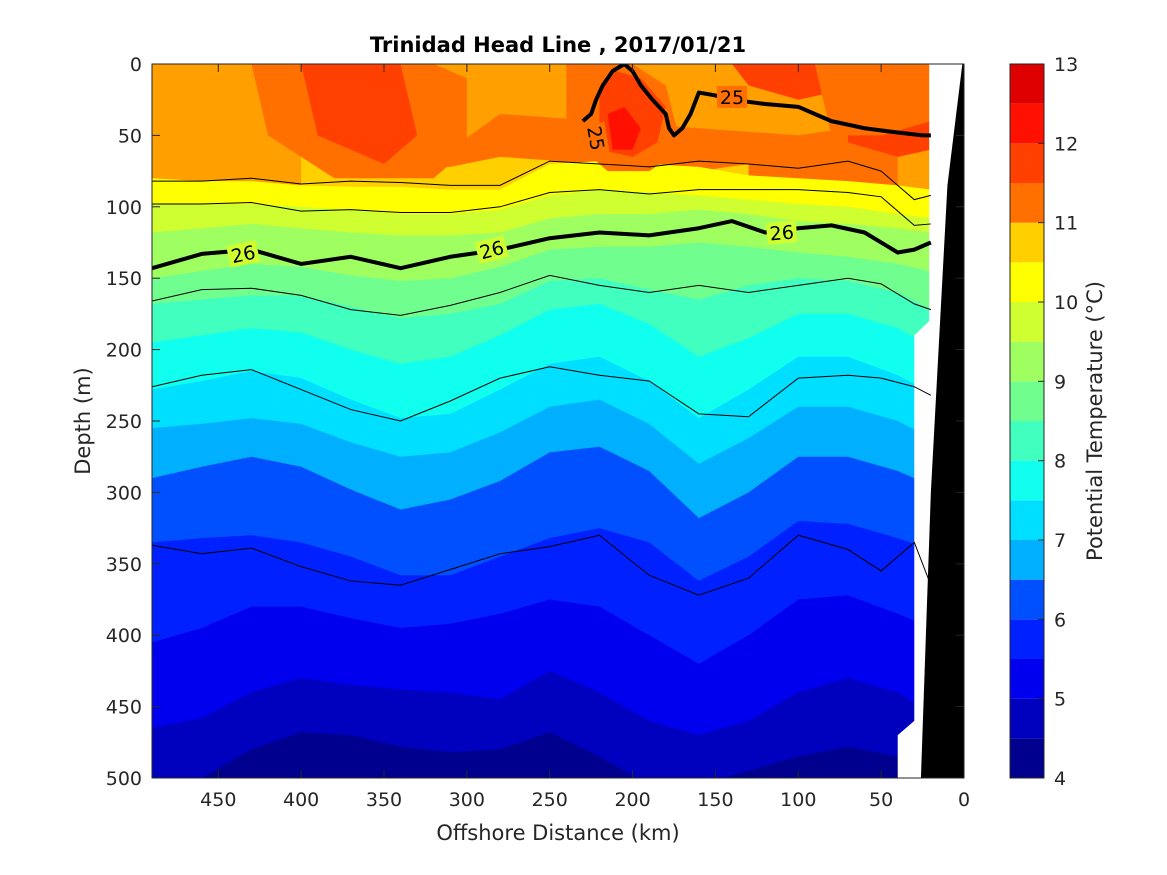 This screenshot has width=1167, height=875. What do you see at coordinates (557, 833) in the screenshot?
I see `x-axis-label: Offshore Distance (km)` at bounding box center [557, 833].